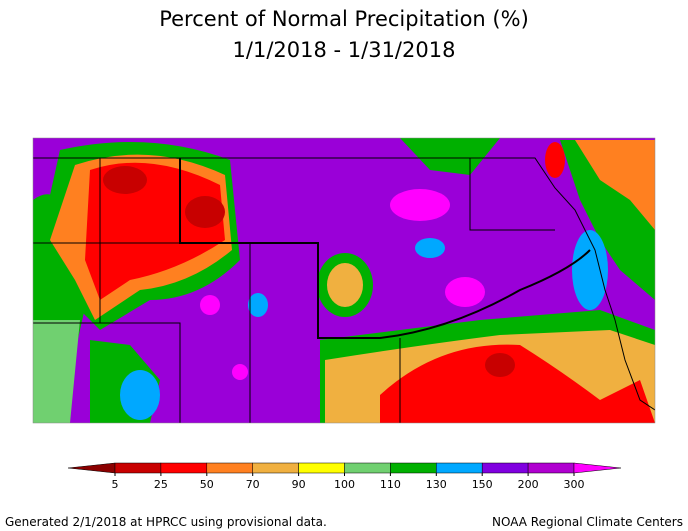  What do you see at coordinates (390, 484) in the screenshot?
I see `legend-label: 110` at bounding box center [390, 484].